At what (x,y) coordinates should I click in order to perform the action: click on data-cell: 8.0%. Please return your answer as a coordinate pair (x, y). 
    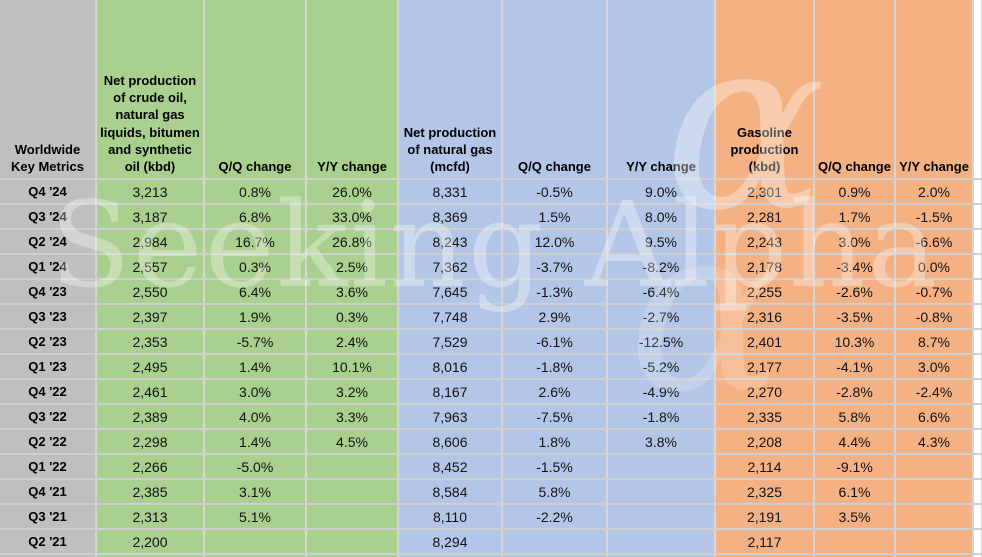
    Looking at the image, I should click on (661, 217).